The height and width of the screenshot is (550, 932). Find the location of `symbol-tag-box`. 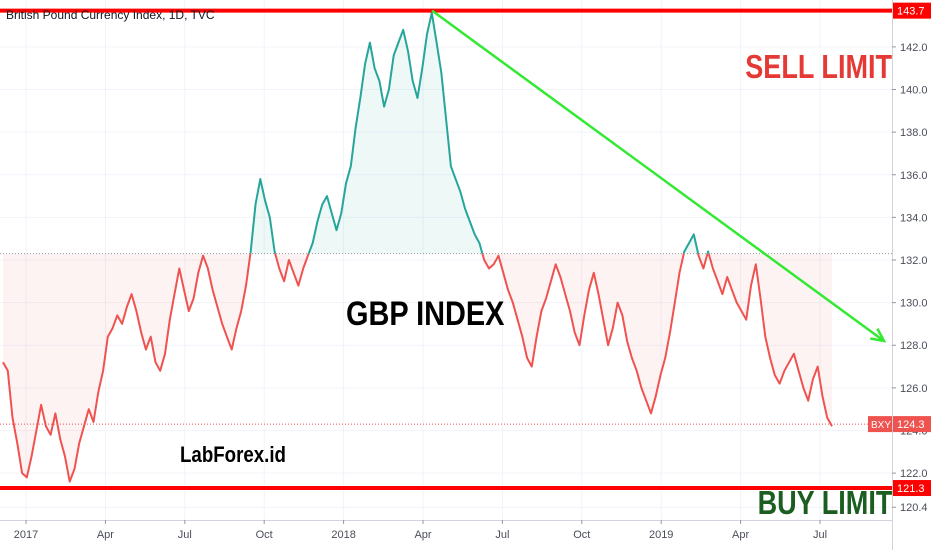

symbol-tag-box is located at coordinates (880, 424).